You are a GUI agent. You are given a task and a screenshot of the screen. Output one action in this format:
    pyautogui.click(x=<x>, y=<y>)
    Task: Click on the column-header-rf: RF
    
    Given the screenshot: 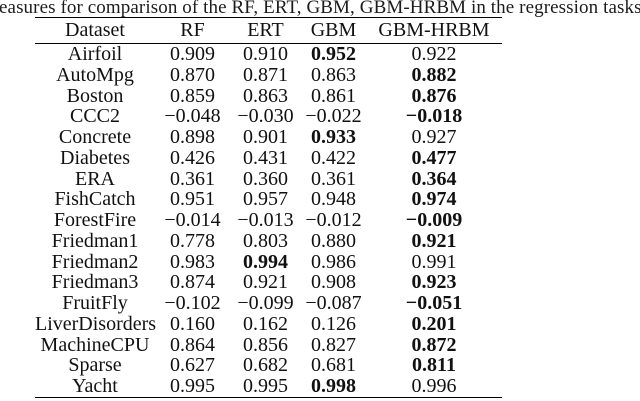 What is the action you would take?
    pyautogui.click(x=192, y=30)
    